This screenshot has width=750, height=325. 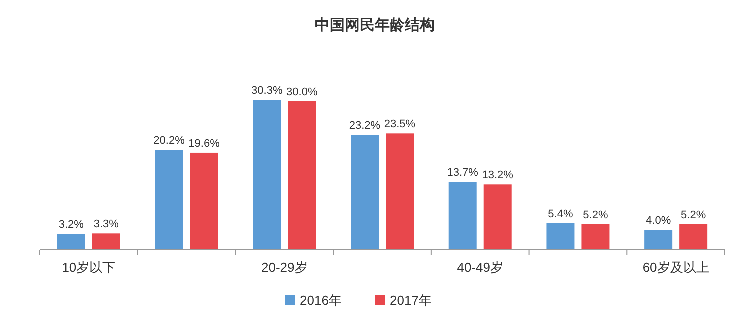 I want to click on x-tick-label: 40-49岁, so click(x=480, y=267).